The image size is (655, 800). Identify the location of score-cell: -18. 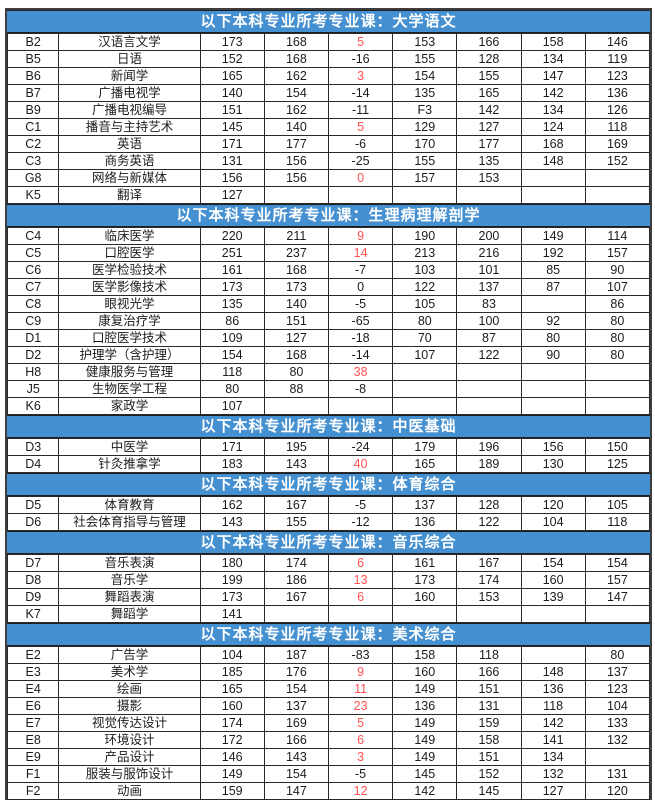
(360, 338).